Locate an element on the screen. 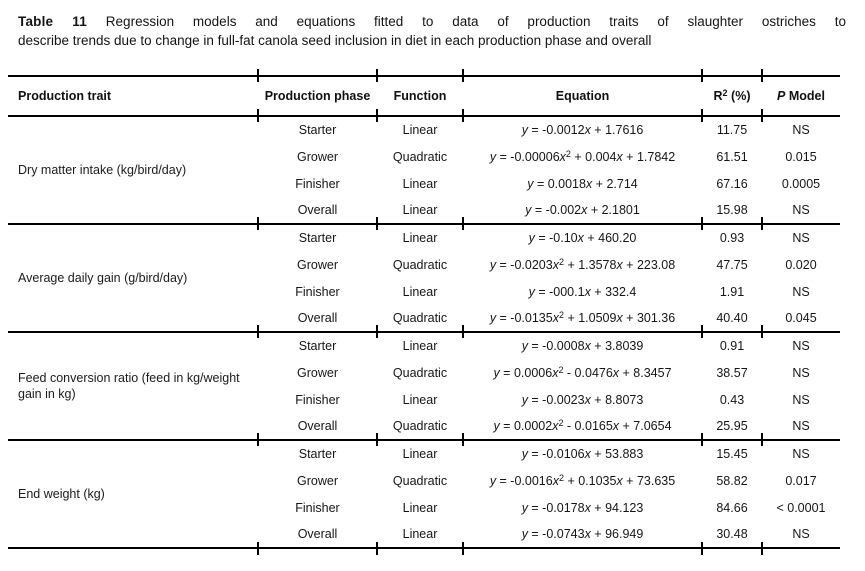  r-squared-cell: 38.57 is located at coordinates (732, 372).